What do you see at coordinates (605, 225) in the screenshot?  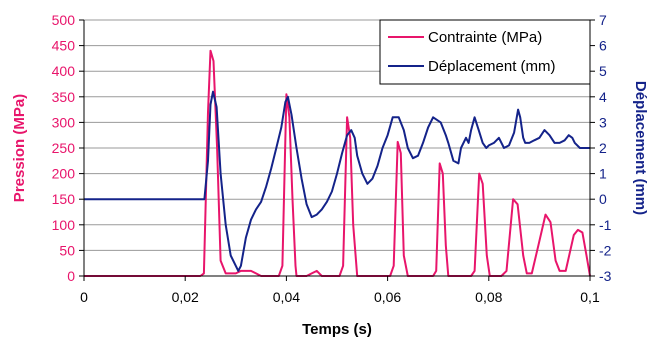 I see `y-right-tick-label: -1` at bounding box center [605, 225].